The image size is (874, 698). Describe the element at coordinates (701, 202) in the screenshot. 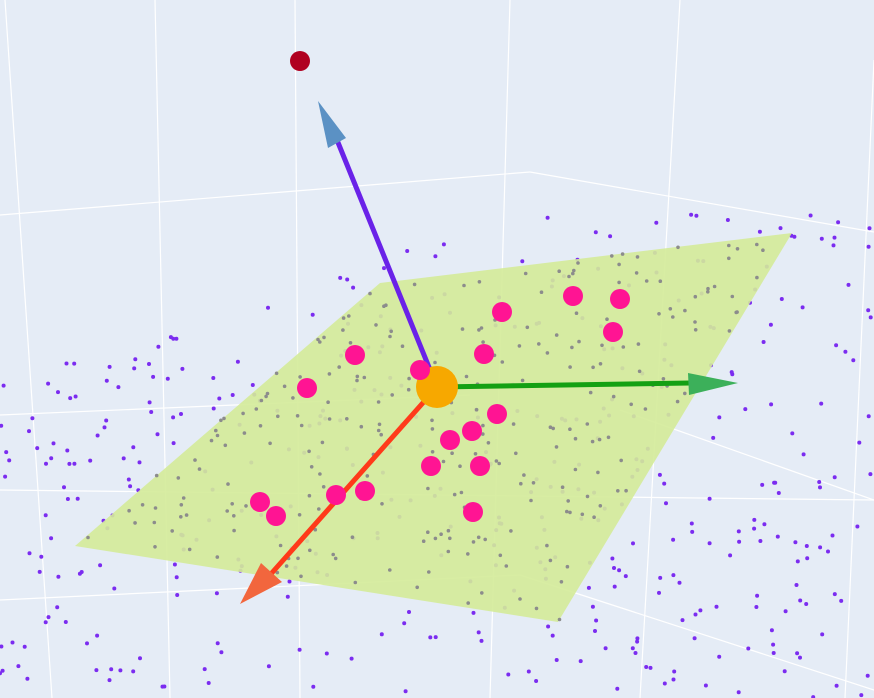

I see `grid-line` at that location.